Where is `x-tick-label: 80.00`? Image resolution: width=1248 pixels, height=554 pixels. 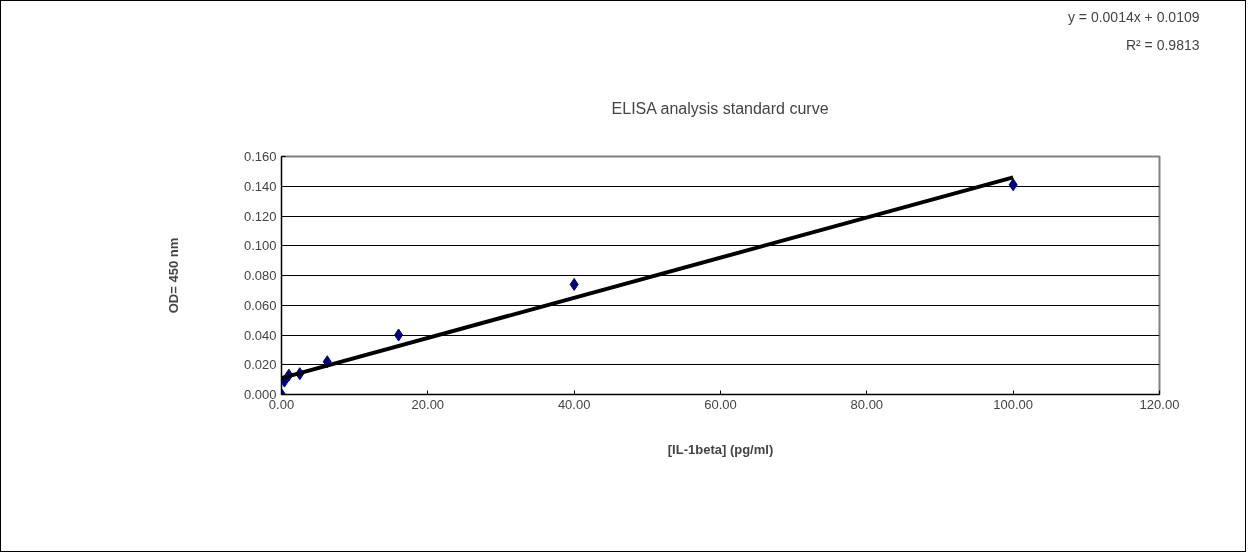
x-tick-label: 80.00 is located at coordinates (867, 404).